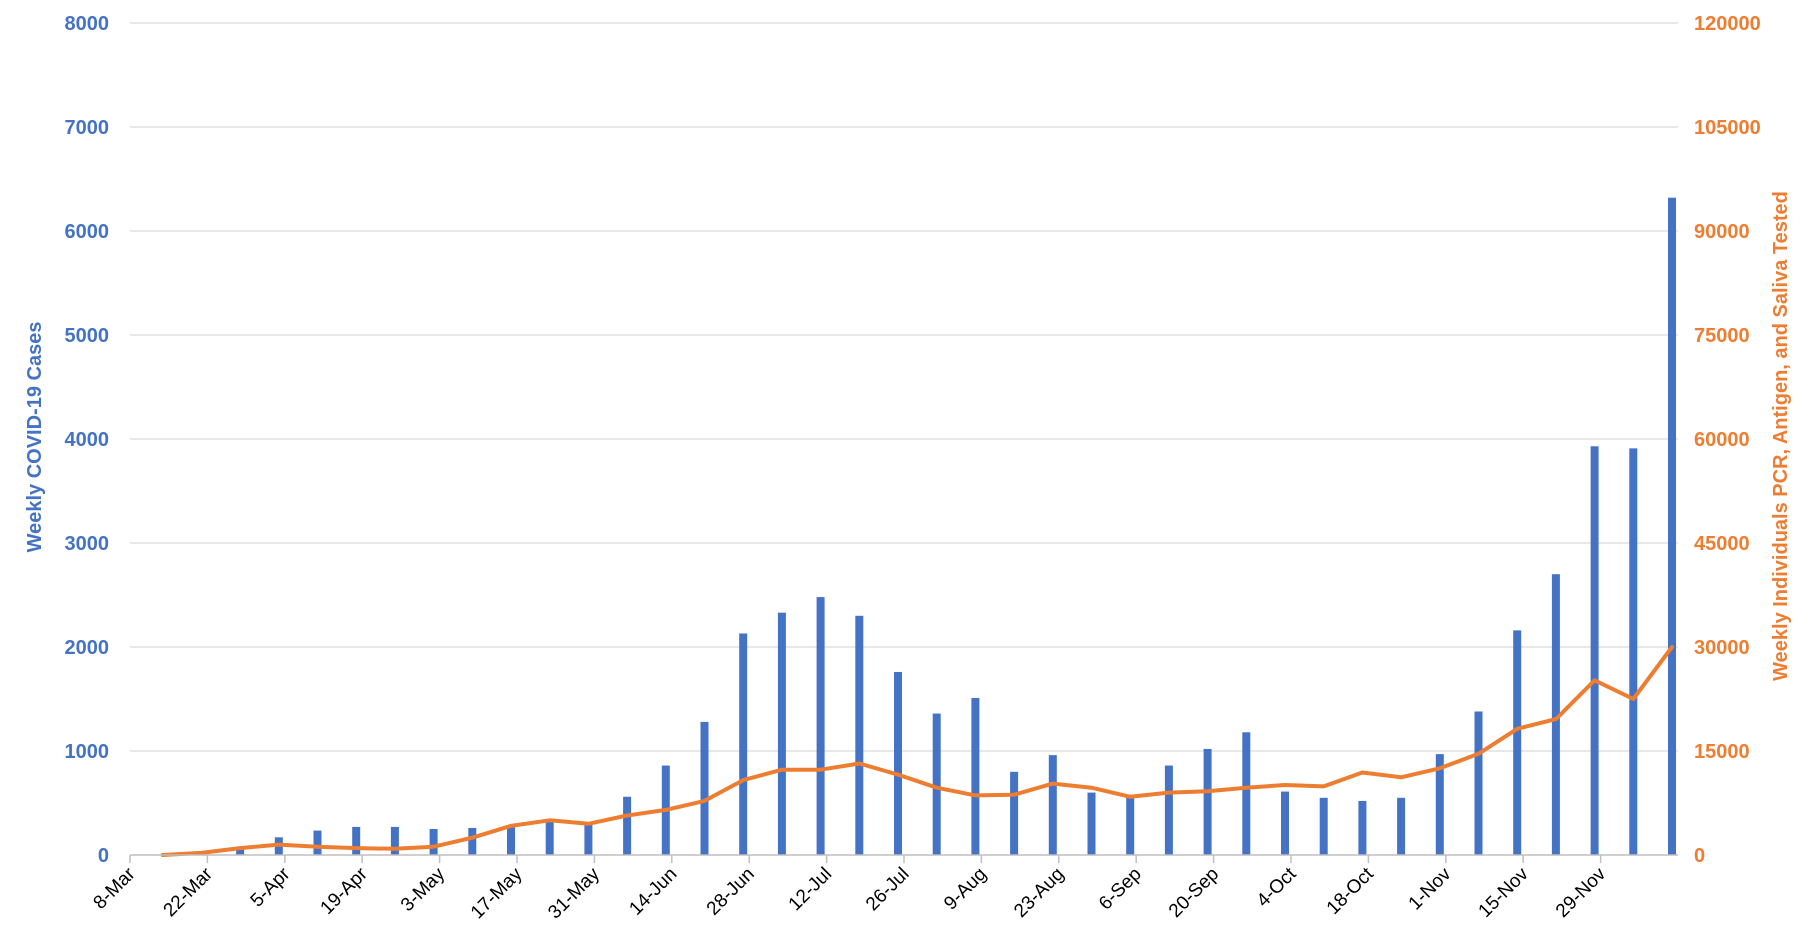 This screenshot has width=1820, height=952. What do you see at coordinates (423, 889) in the screenshot?
I see `x-tick-label: 3-May` at bounding box center [423, 889].